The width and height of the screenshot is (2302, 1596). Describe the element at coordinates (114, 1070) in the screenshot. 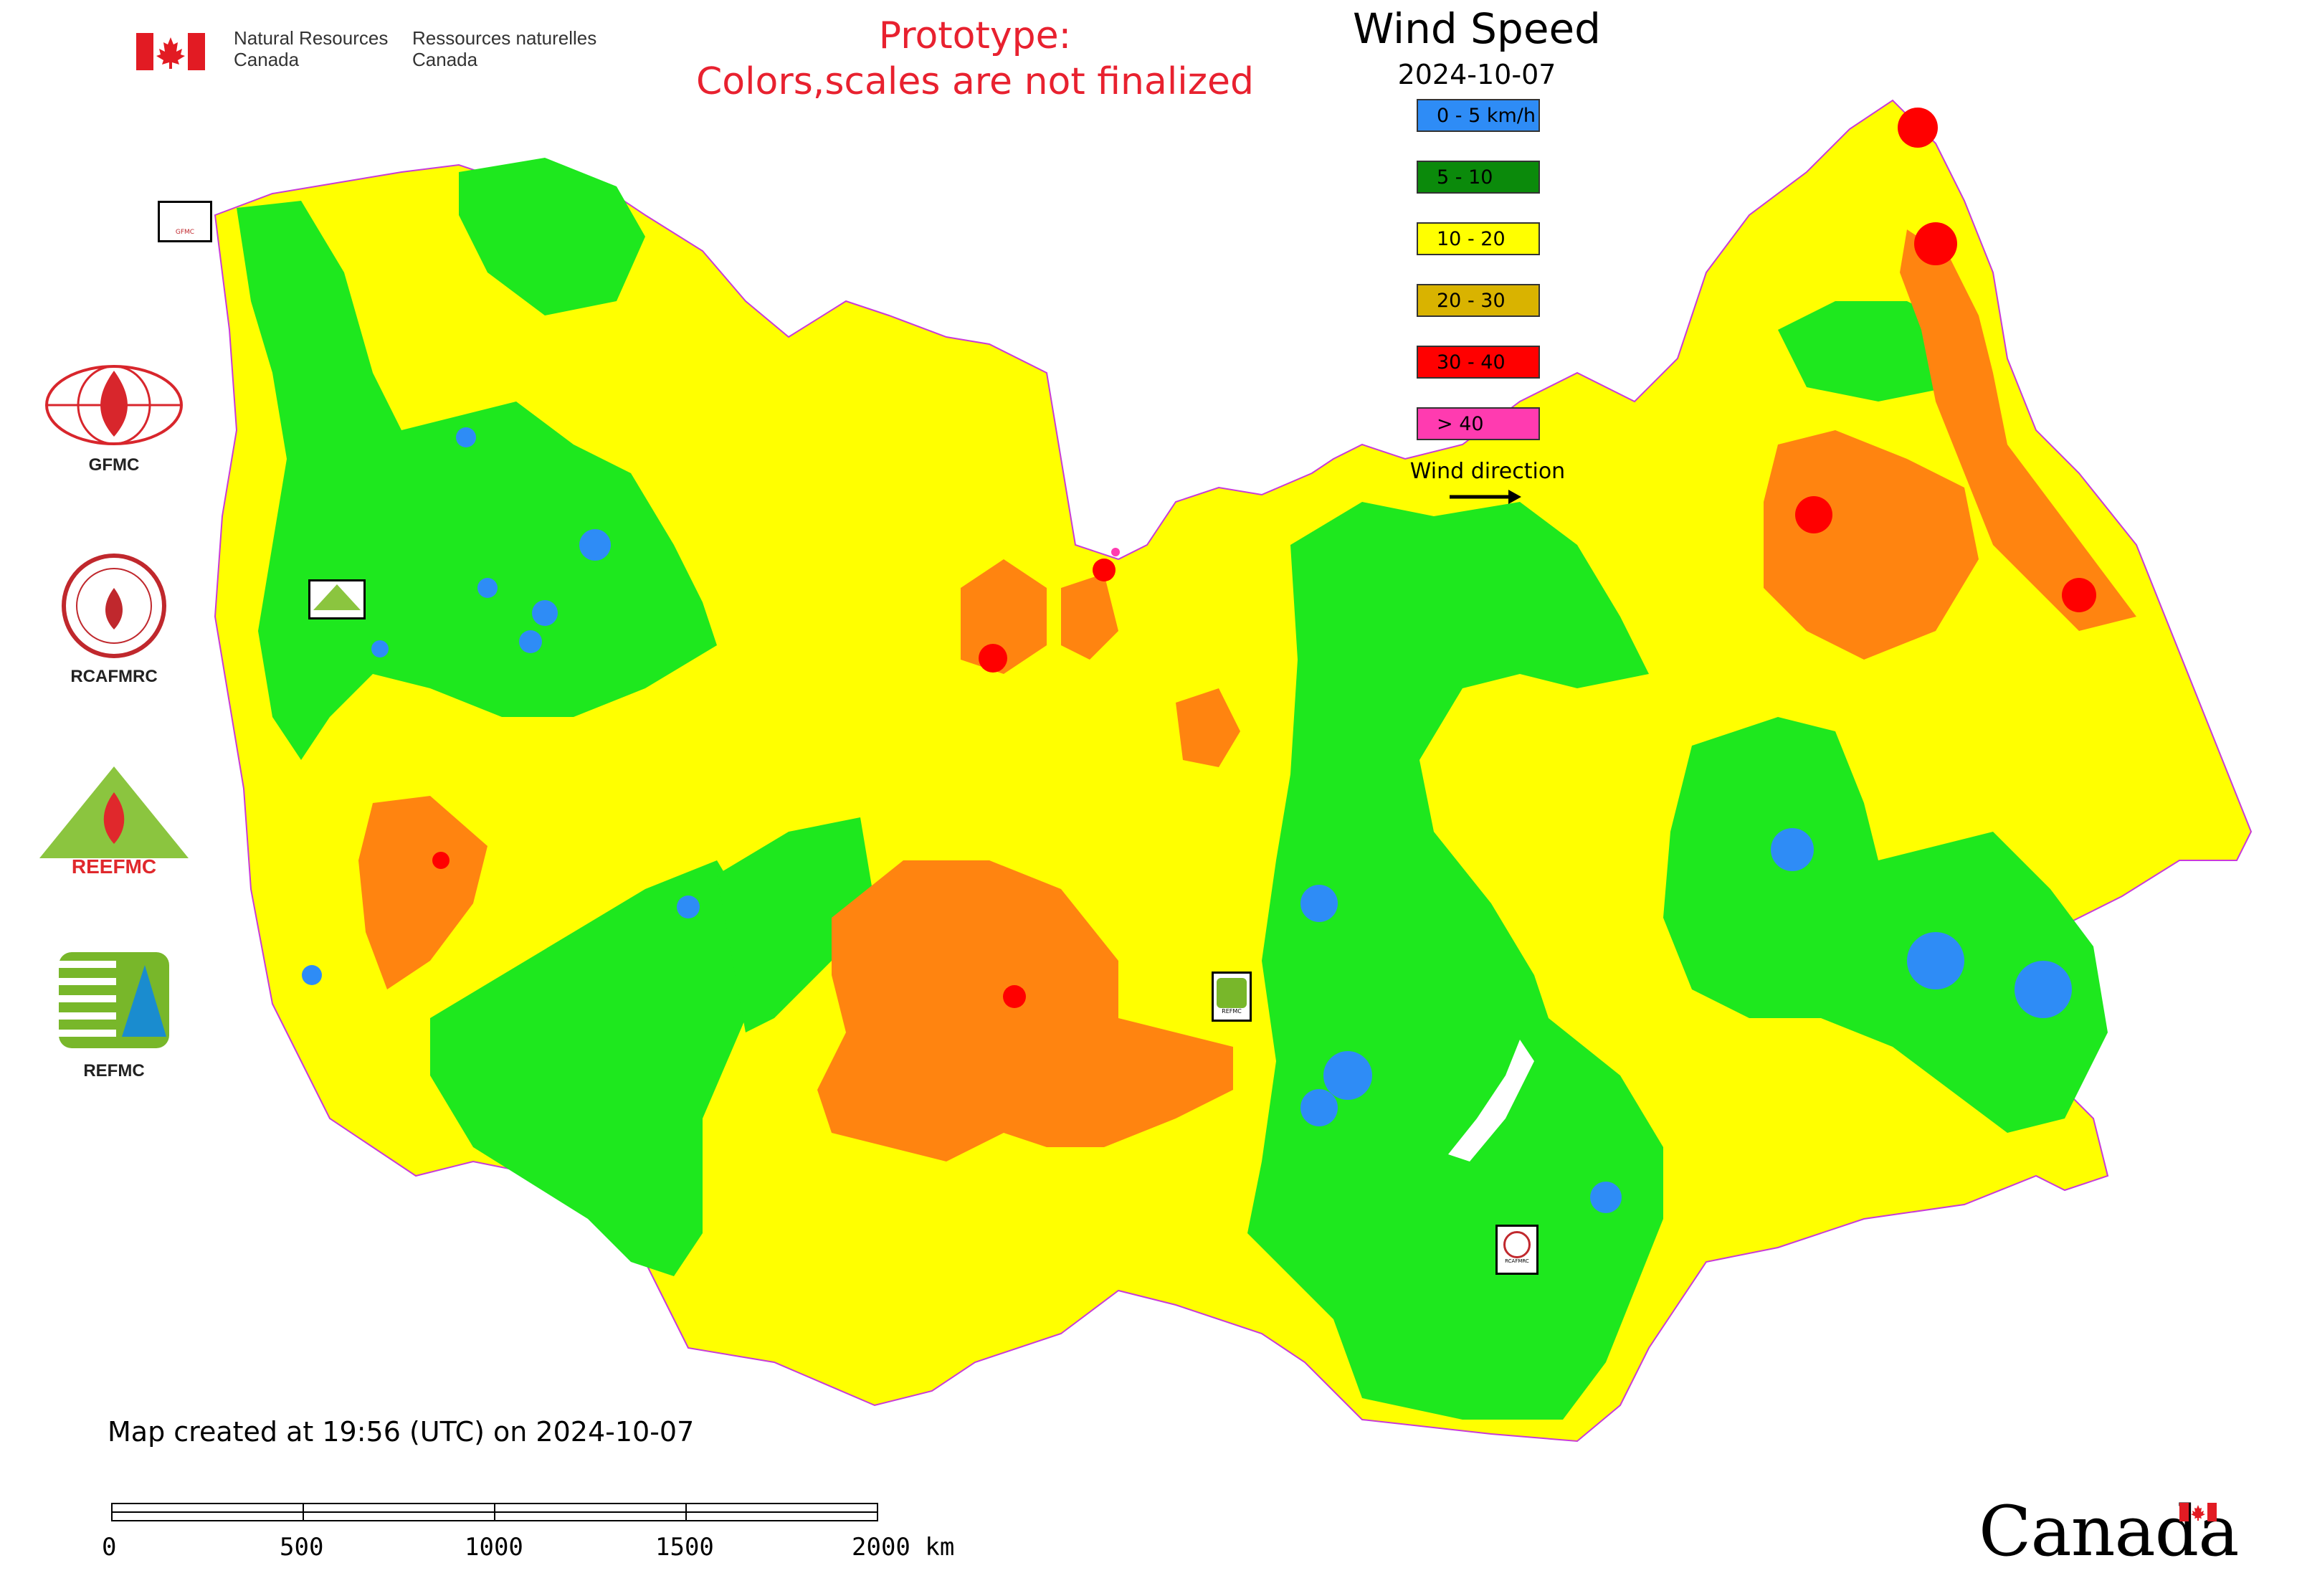

I see `refmc-caption: REFMC` at that location.